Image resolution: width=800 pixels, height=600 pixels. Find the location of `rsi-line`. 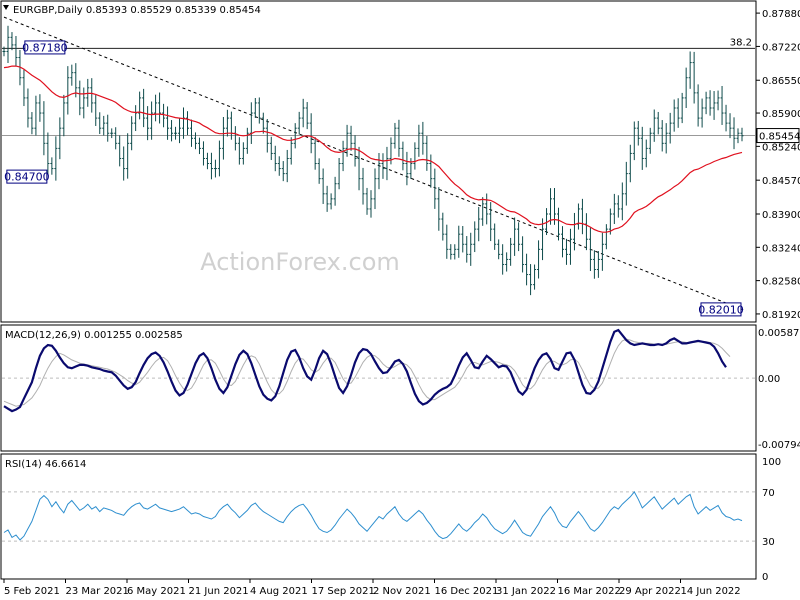

rsi-line is located at coordinates (373, 516).